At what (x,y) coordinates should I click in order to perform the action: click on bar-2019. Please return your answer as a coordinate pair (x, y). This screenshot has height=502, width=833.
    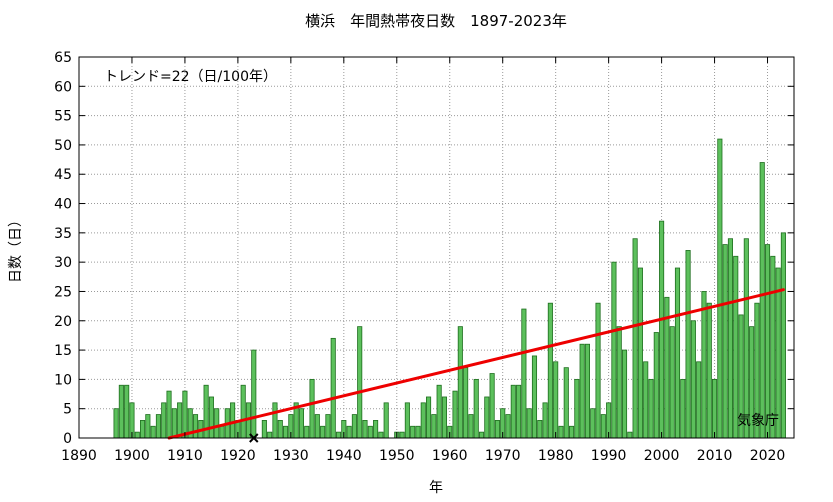
    Looking at the image, I should click on (762, 300).